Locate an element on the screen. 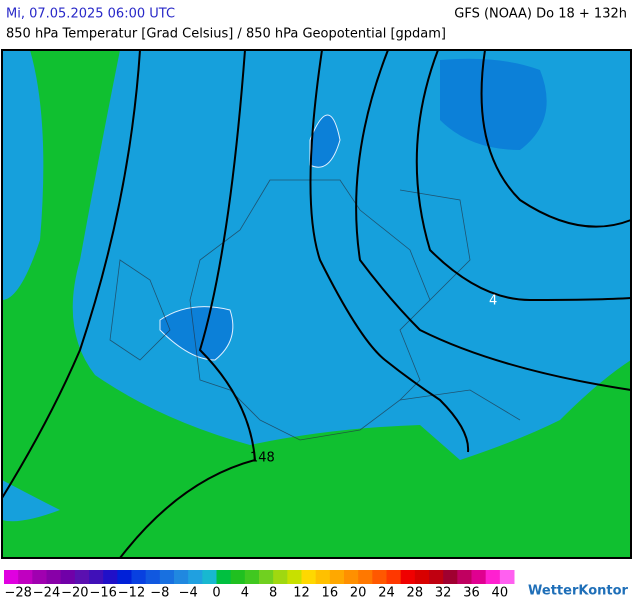 This screenshot has width=633, height=600. colorbar-tick-label: −8 is located at coordinates (159, 593).